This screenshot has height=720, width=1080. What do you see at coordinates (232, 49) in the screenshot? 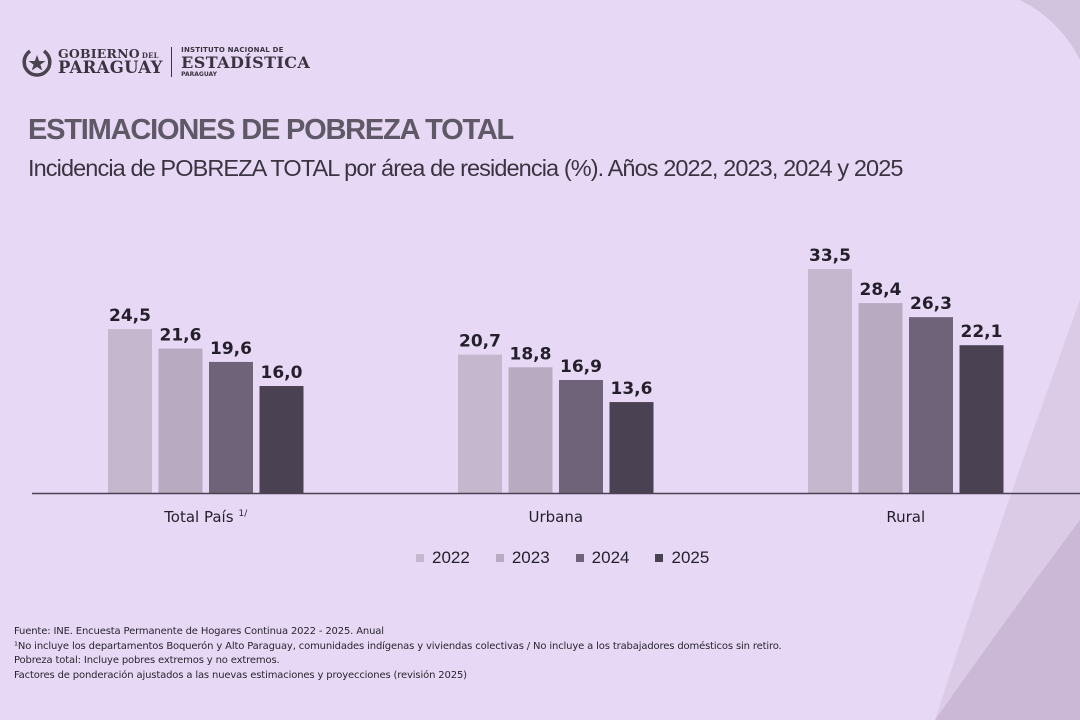
I see `ine-line1: INSTITUTO NACIONAL DE` at bounding box center [232, 49].